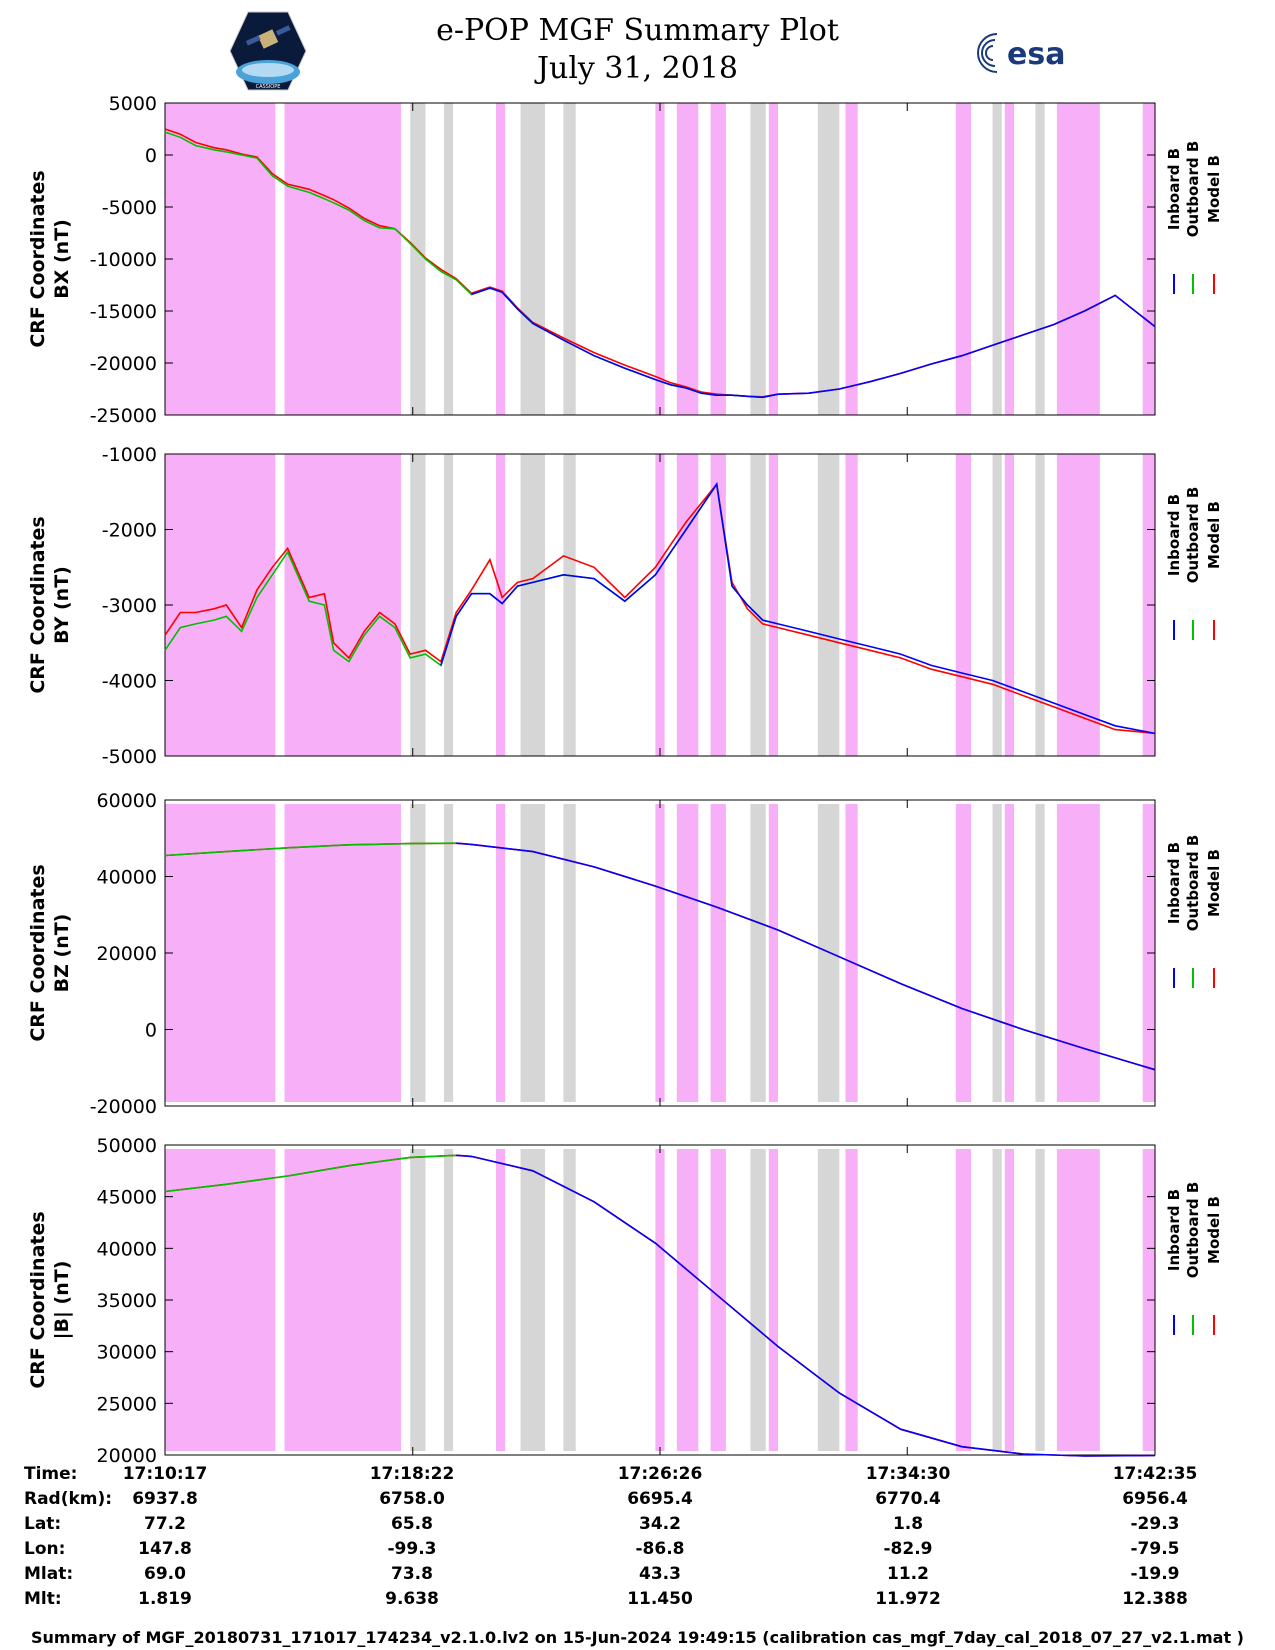 The image size is (1275, 1650). I want to click on title-block: e-POP MGF Summary Plot July 31, 2018, so click(637, 50).